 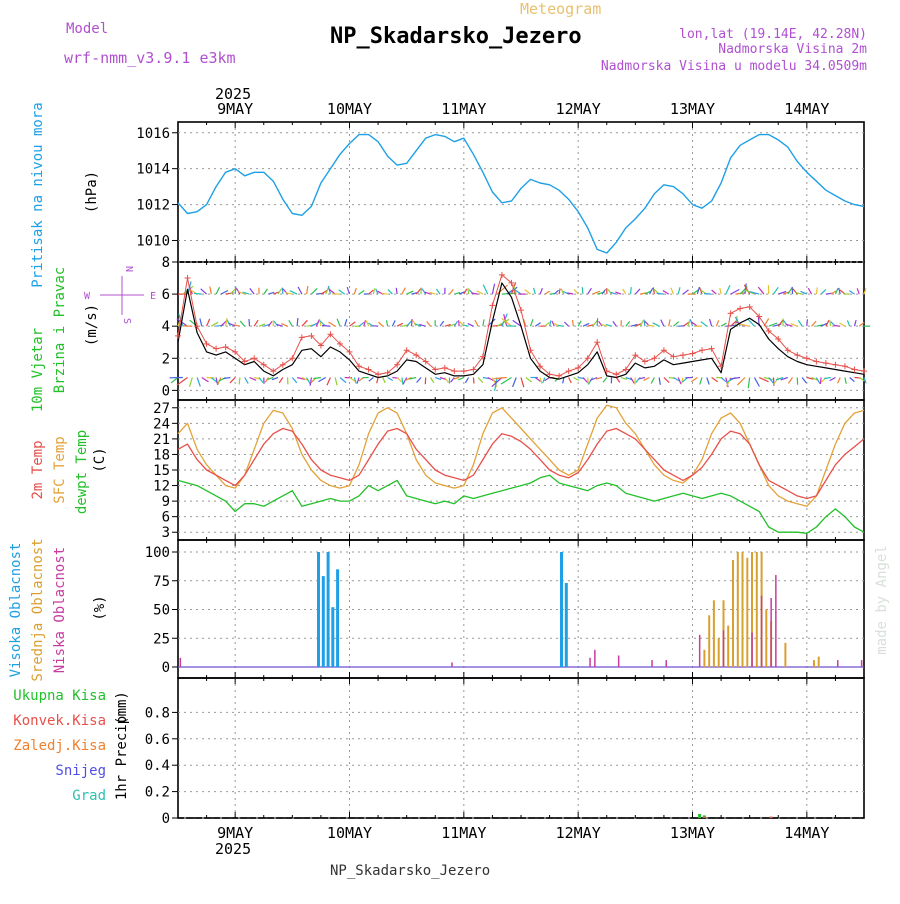 I want to click on pressure-title: Pritisak na nivou mora, so click(x=38, y=194).